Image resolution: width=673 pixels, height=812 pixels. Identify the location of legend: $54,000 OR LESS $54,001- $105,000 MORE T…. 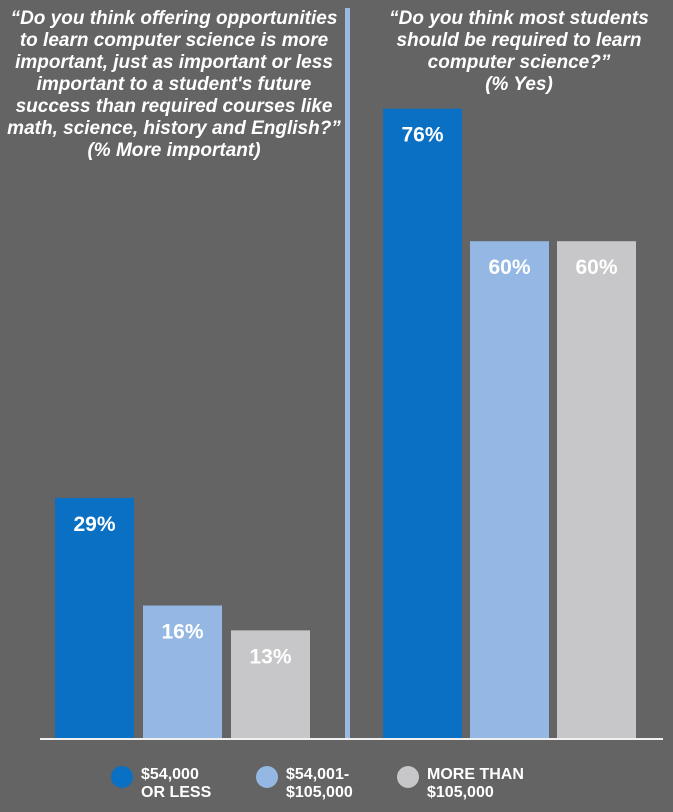
(336, 789).